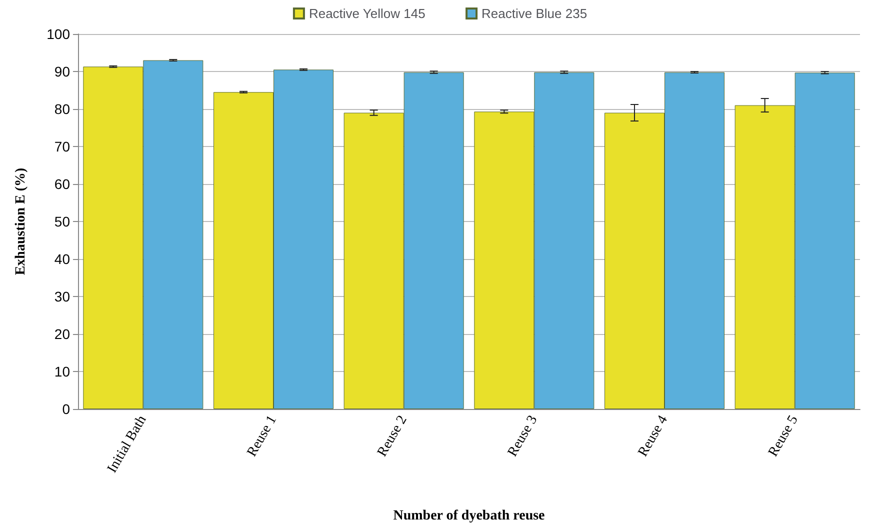 Image resolution: width=880 pixels, height=528 pixels. Describe the element at coordinates (62, 146) in the screenshot. I see `y-tick-label: 70` at that location.